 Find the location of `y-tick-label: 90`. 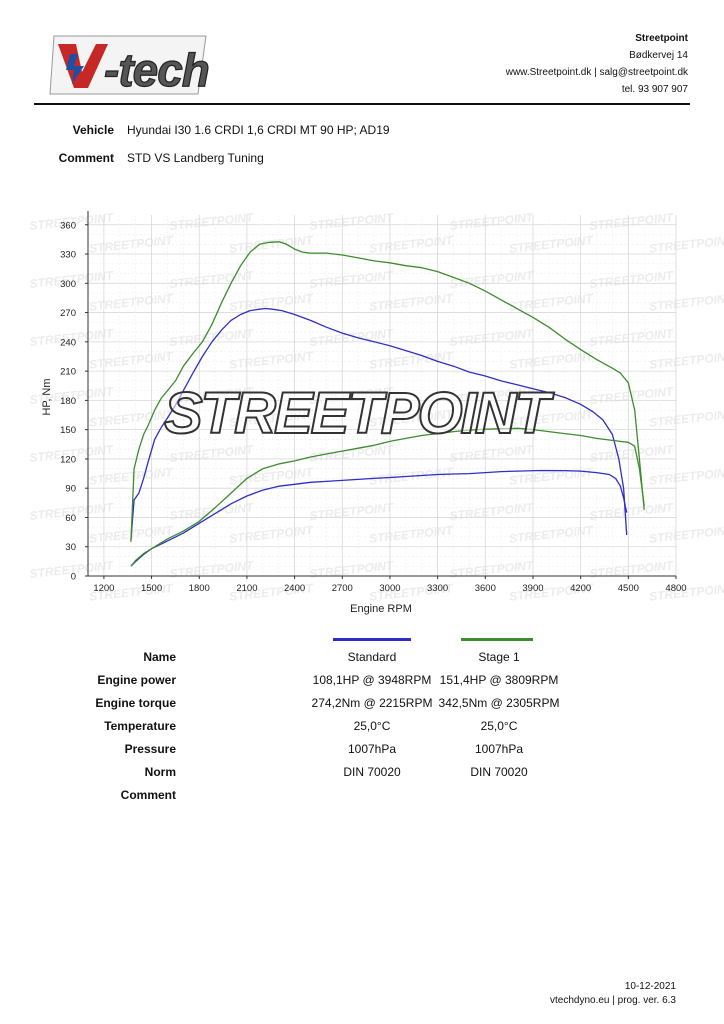

y-tick-label: 90 is located at coordinates (70, 489).